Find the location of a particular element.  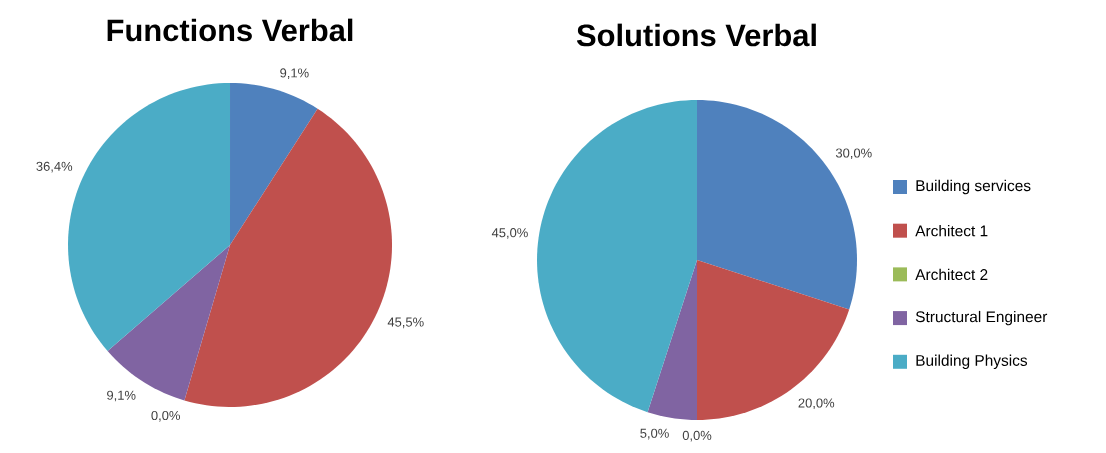

legend-label: Building Physics is located at coordinates (972, 361).